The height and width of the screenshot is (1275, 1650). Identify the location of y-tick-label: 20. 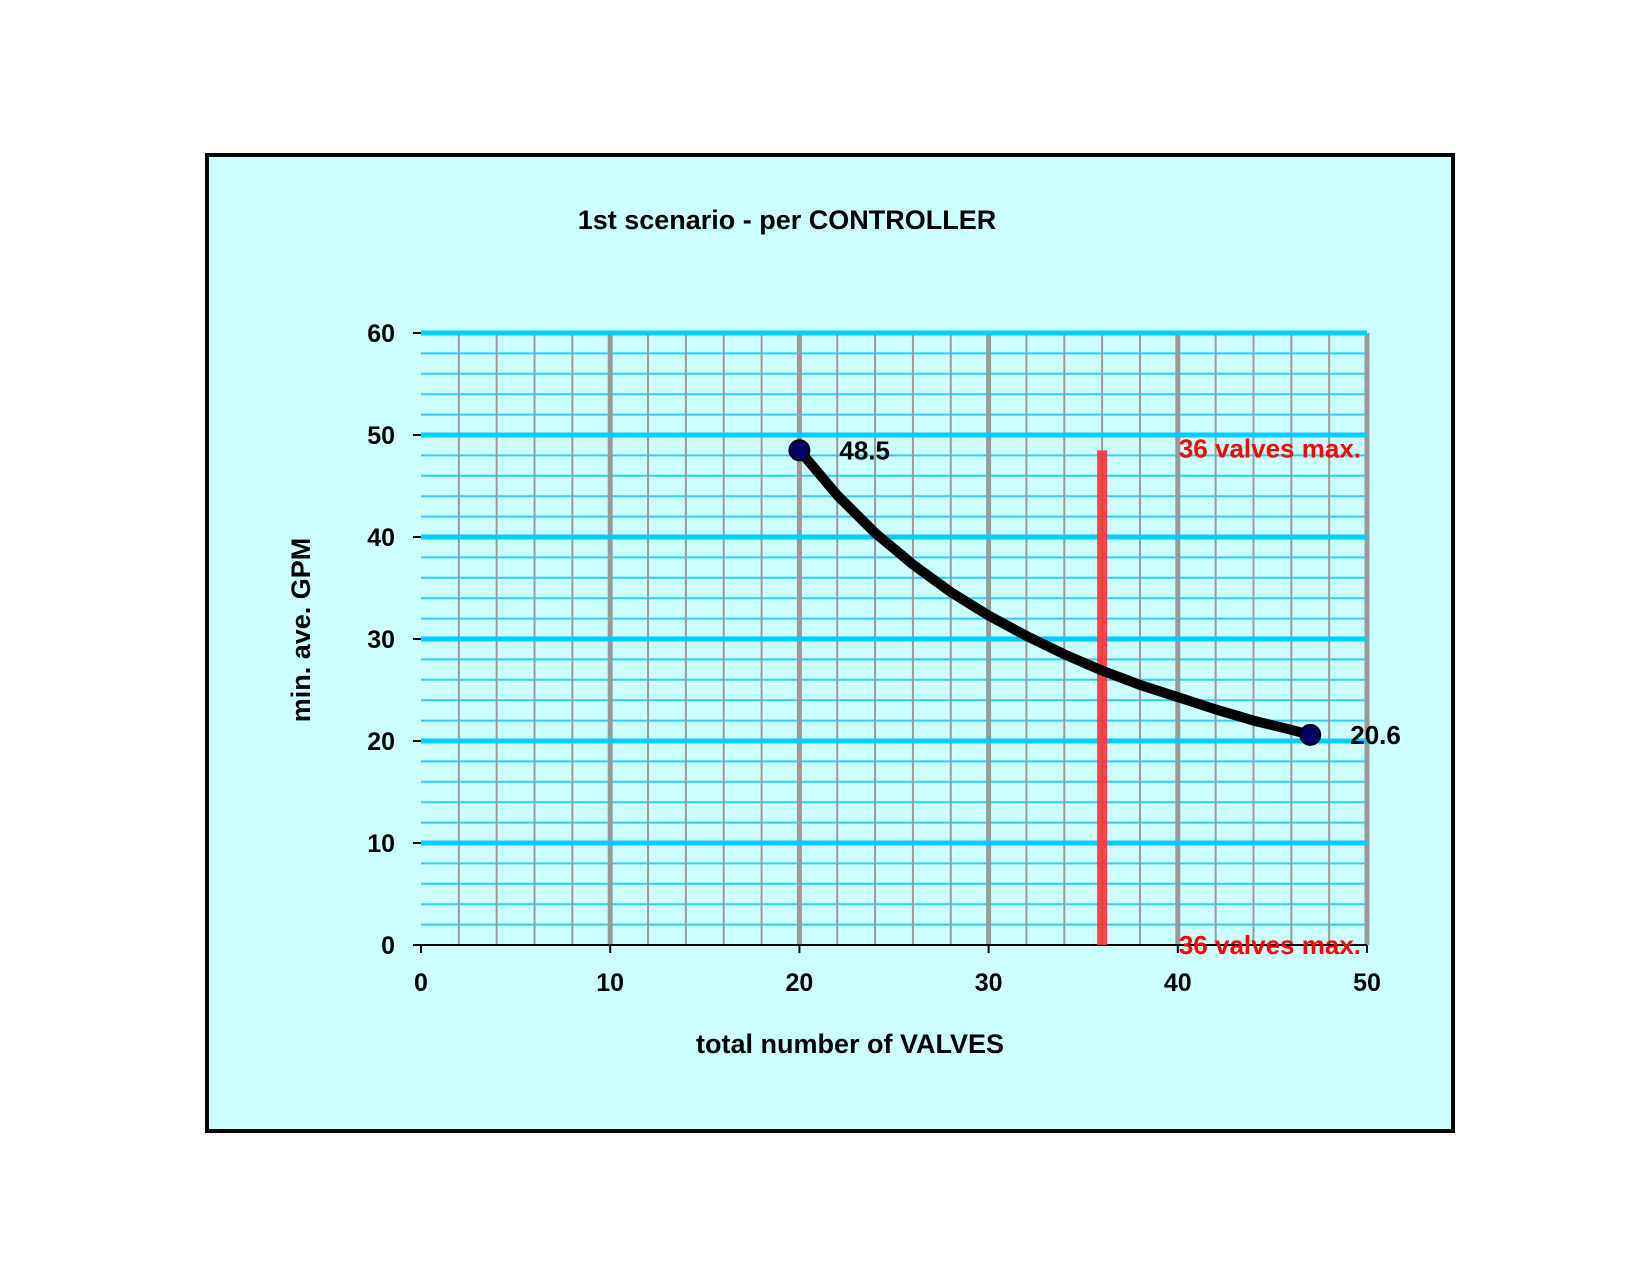
(381, 742).